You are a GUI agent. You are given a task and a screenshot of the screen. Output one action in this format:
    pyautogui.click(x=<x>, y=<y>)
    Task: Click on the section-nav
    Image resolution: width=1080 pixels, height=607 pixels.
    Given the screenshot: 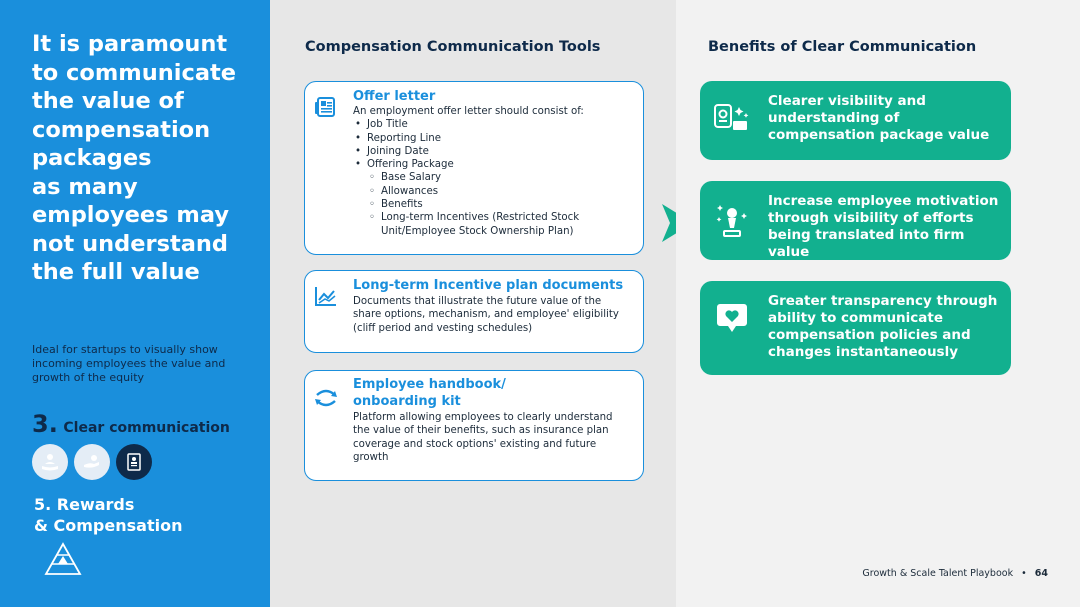 What is the action you would take?
    pyautogui.click(x=92, y=462)
    